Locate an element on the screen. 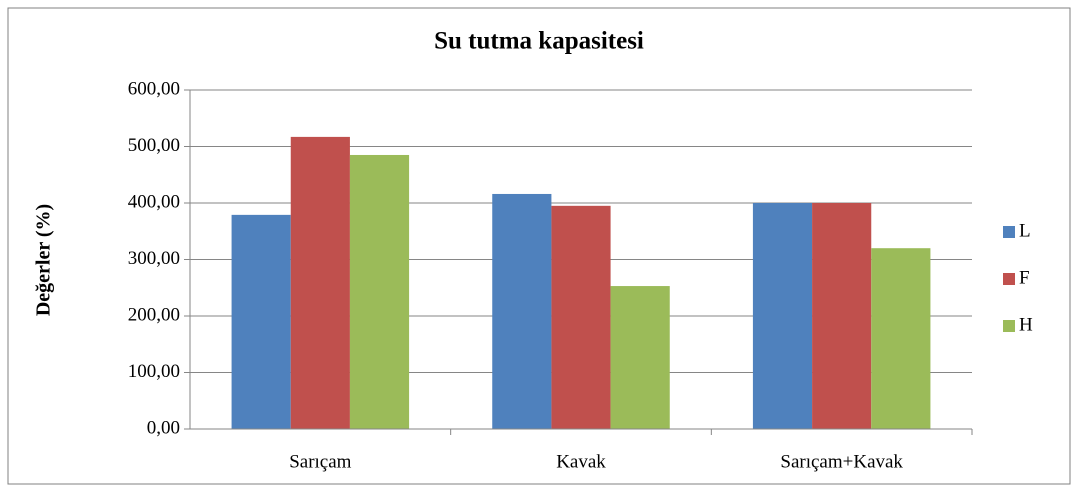  y-tick-label: 600,00 is located at coordinates (154, 88).